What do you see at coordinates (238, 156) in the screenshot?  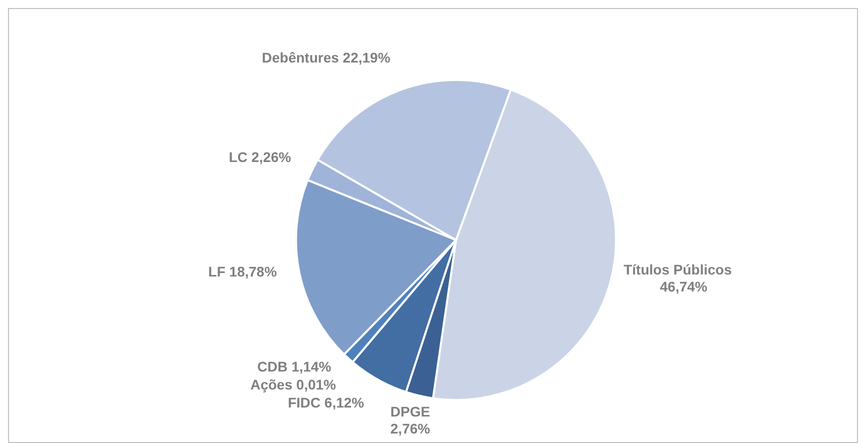 I see `slice-label: LC` at bounding box center [238, 156].